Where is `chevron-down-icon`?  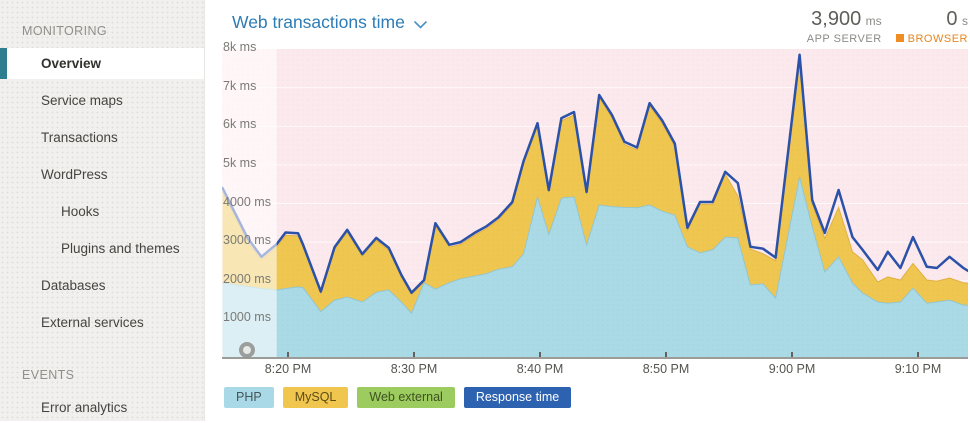 chevron-down-icon is located at coordinates (420, 23).